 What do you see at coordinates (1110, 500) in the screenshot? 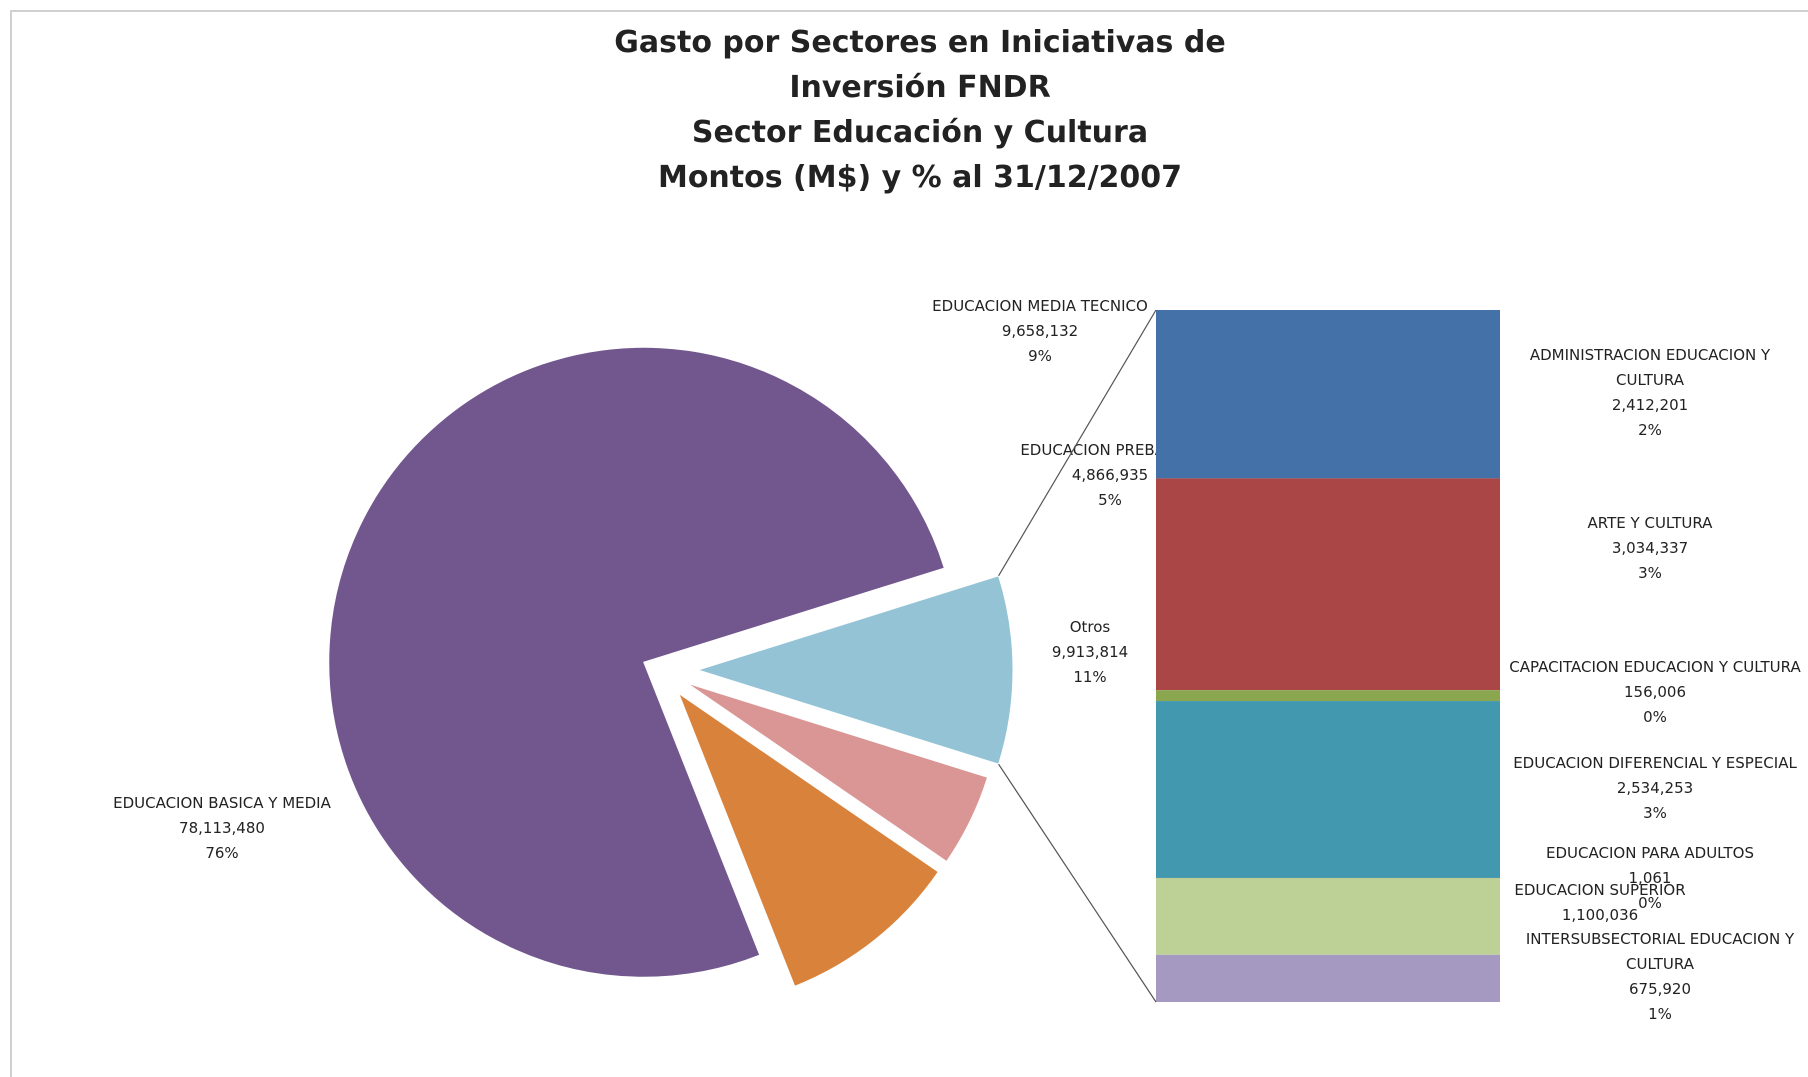
I see `pie-label-educacion-prebasica-percent: 5%` at bounding box center [1110, 500].